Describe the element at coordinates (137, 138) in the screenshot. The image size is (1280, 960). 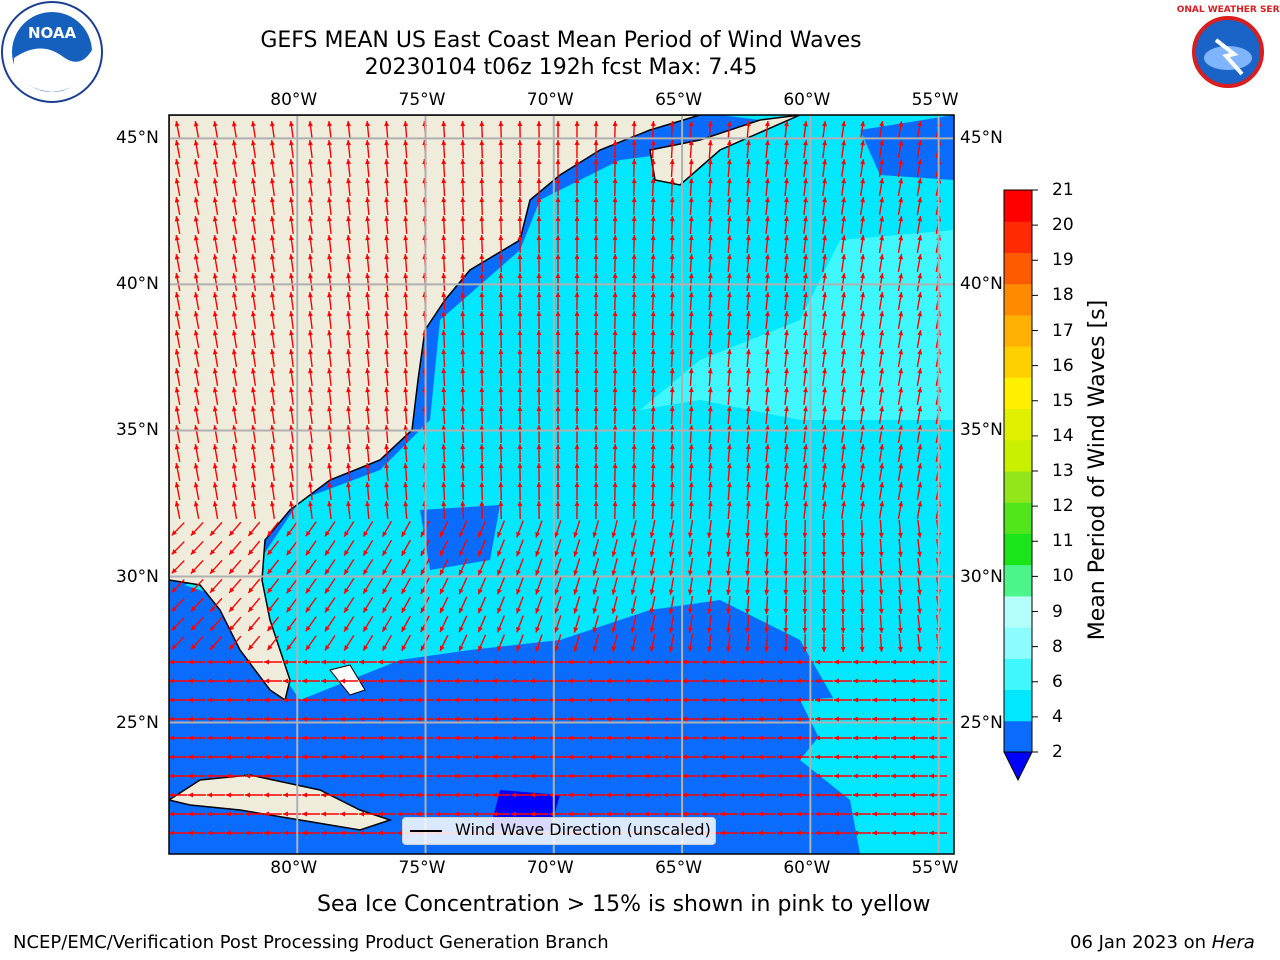
I see `lat-tick-label: 45°N` at that location.